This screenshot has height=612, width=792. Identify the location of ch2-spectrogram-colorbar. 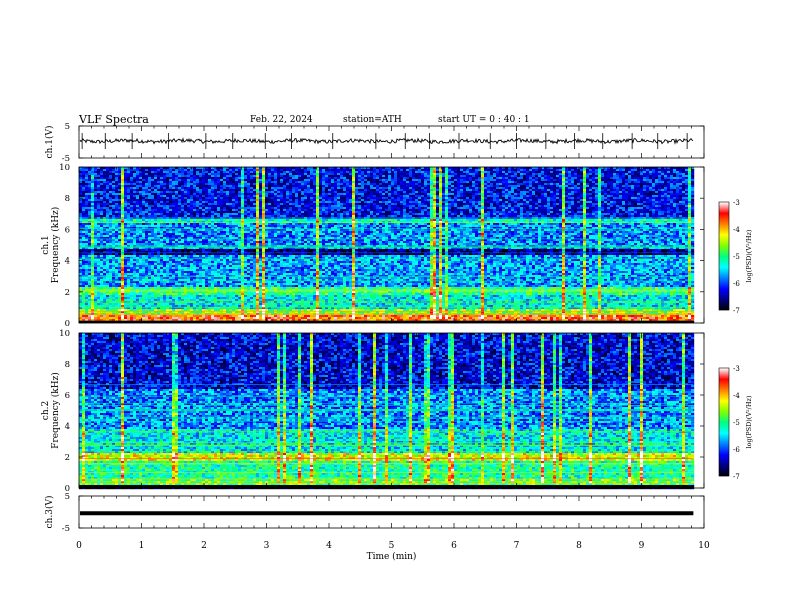
(724, 422).